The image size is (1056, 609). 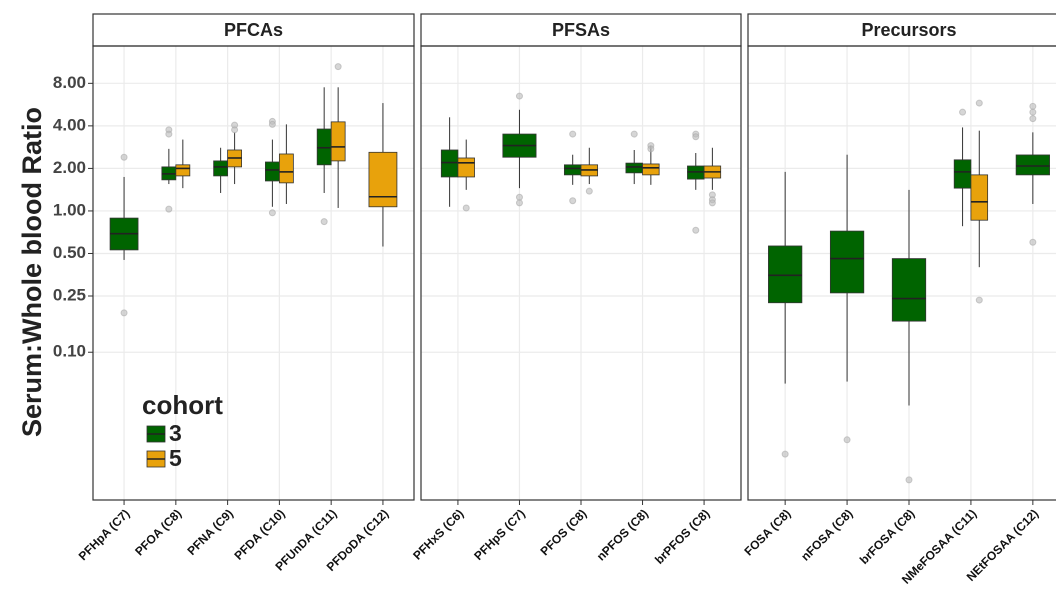 What do you see at coordinates (499, 534) in the screenshot?
I see `x-tick-label: PFHpS (C7)` at bounding box center [499, 534].